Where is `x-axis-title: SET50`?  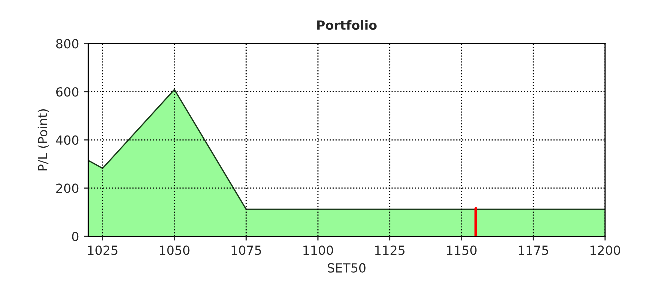 x-axis-title: SET50 is located at coordinates (347, 268).